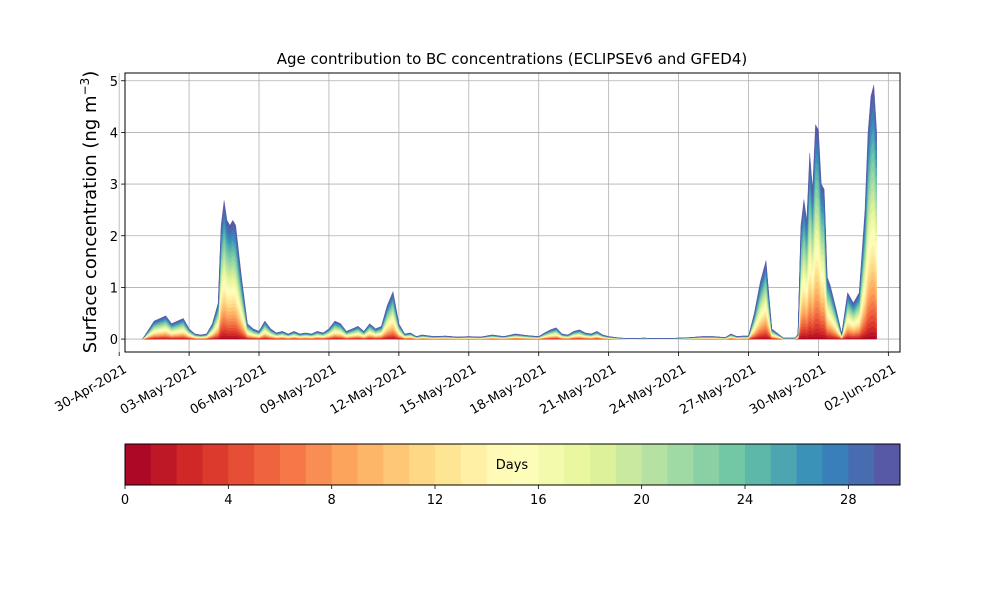 Image resolution: width=1000 pixels, height=604 pixels. I want to click on colorbar-tick-label: 4, so click(228, 500).